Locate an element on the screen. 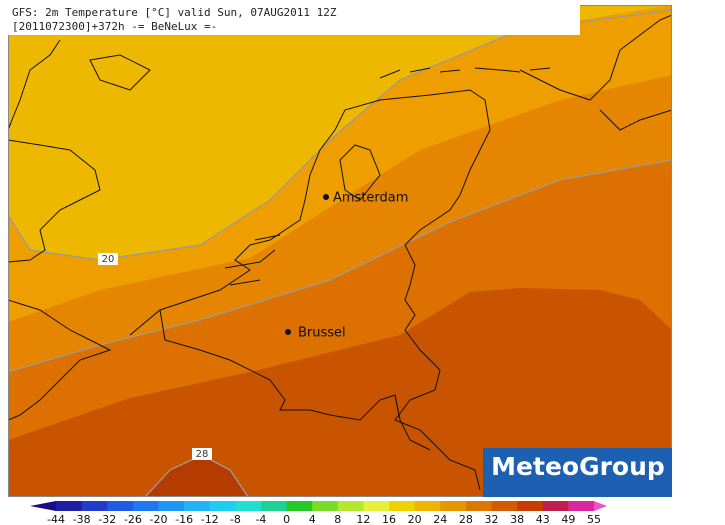 The image size is (725, 525). colorbar-label: -44 is located at coordinates (56, 519).